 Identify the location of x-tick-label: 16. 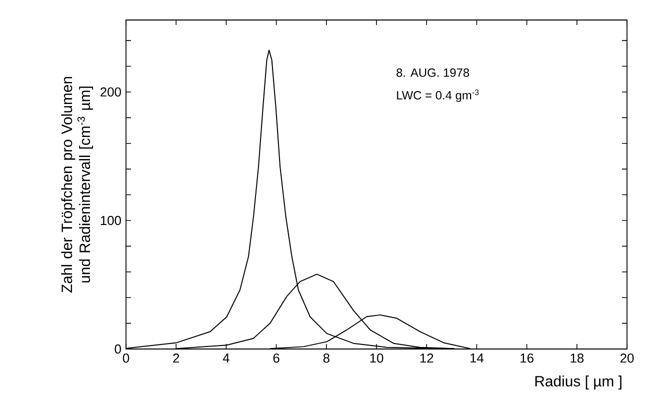
(527, 358).